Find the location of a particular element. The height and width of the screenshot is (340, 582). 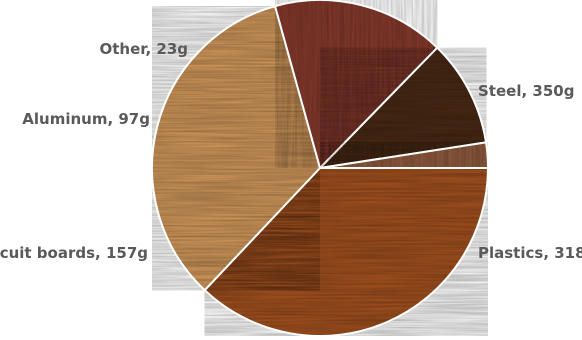

slice-label-other: Other, 23g is located at coordinates (144, 49).